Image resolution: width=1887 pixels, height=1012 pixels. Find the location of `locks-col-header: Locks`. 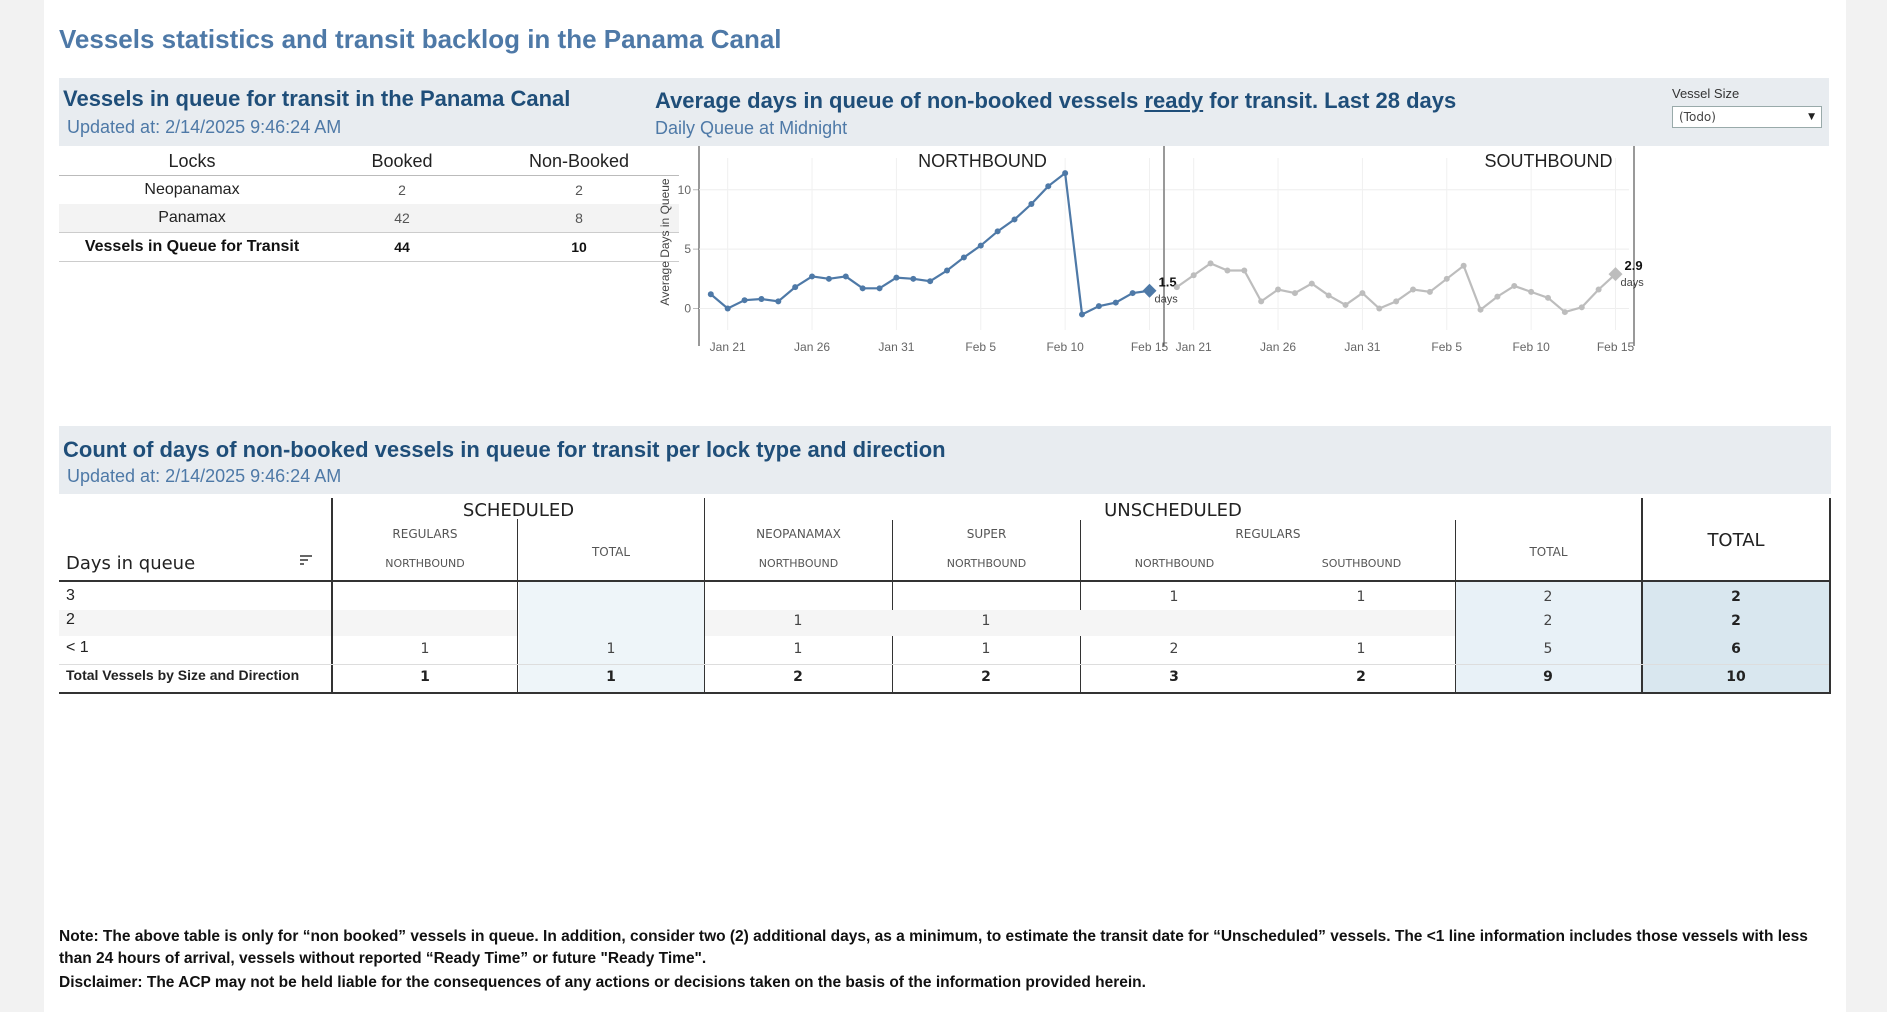

locks-col-header: Locks is located at coordinates (192, 161).